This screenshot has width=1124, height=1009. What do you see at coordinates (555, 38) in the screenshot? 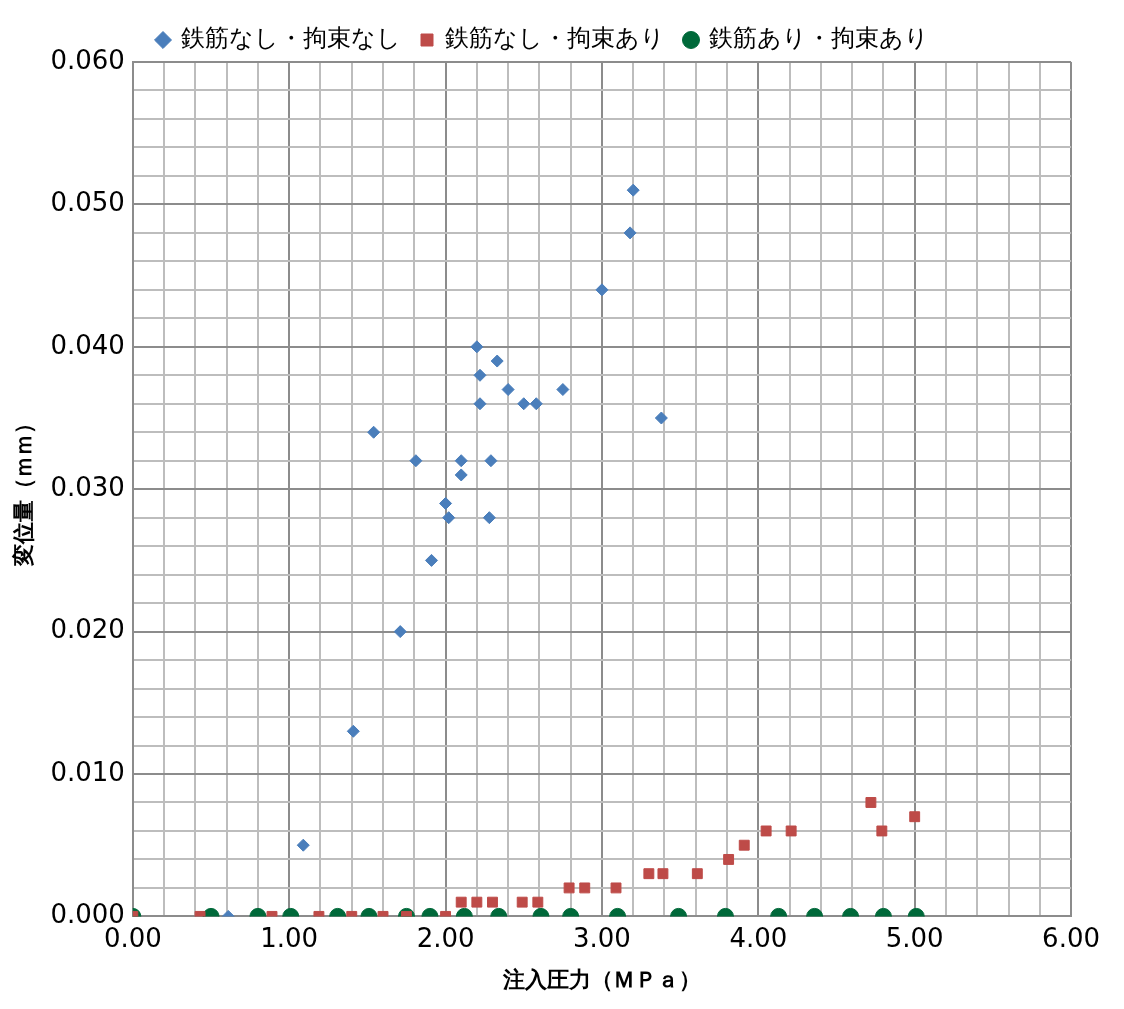
I see `legend-label: 鉄筋なし・拘束あり` at bounding box center [555, 38].